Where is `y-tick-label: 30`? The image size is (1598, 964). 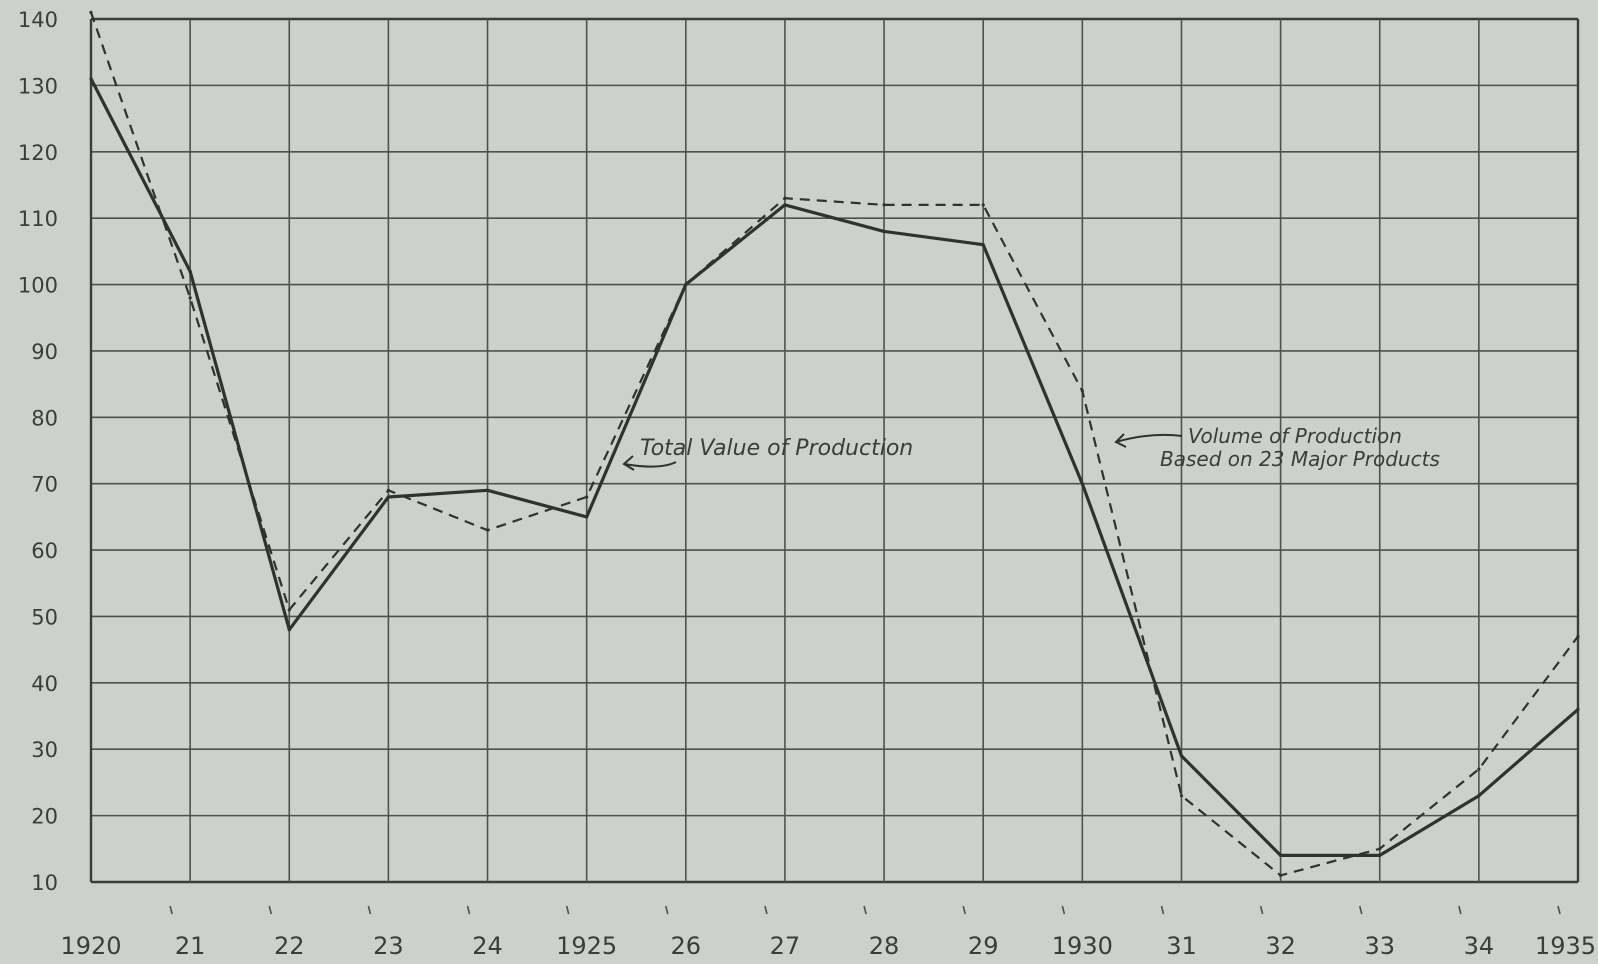
y-tick-label: 30 is located at coordinates (44, 750).